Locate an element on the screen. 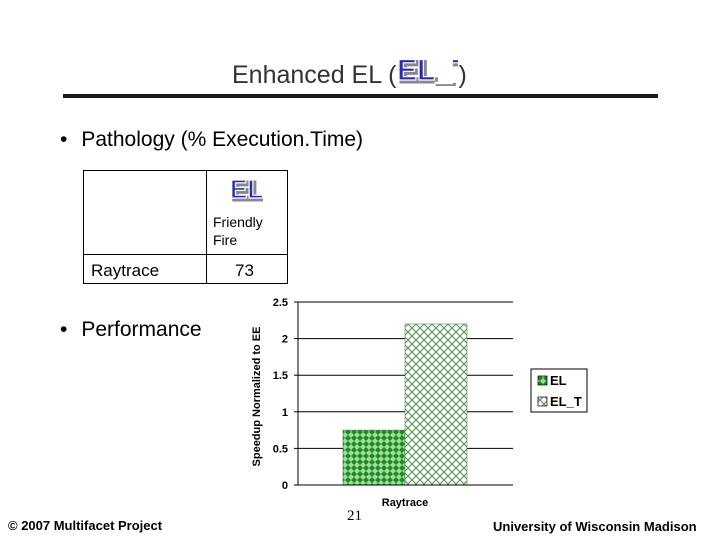 This screenshot has width=720, height=540. slide-title: Enhanced EL (EL_TEL_T) is located at coordinates (353, 73).